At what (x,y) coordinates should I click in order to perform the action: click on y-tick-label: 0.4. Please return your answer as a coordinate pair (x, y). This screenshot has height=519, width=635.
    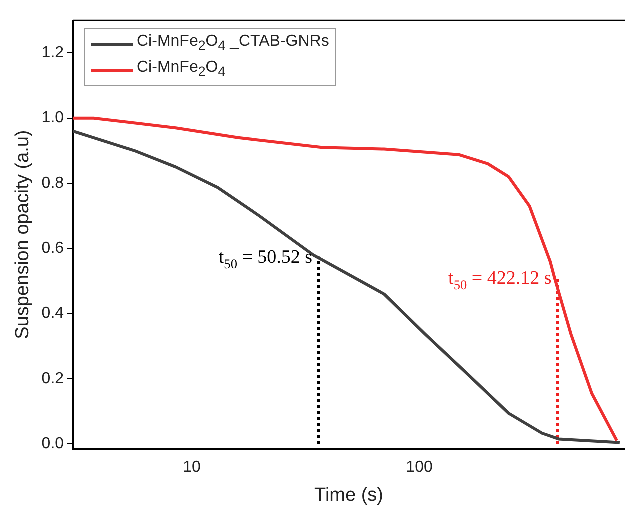
    Looking at the image, I should click on (53, 313).